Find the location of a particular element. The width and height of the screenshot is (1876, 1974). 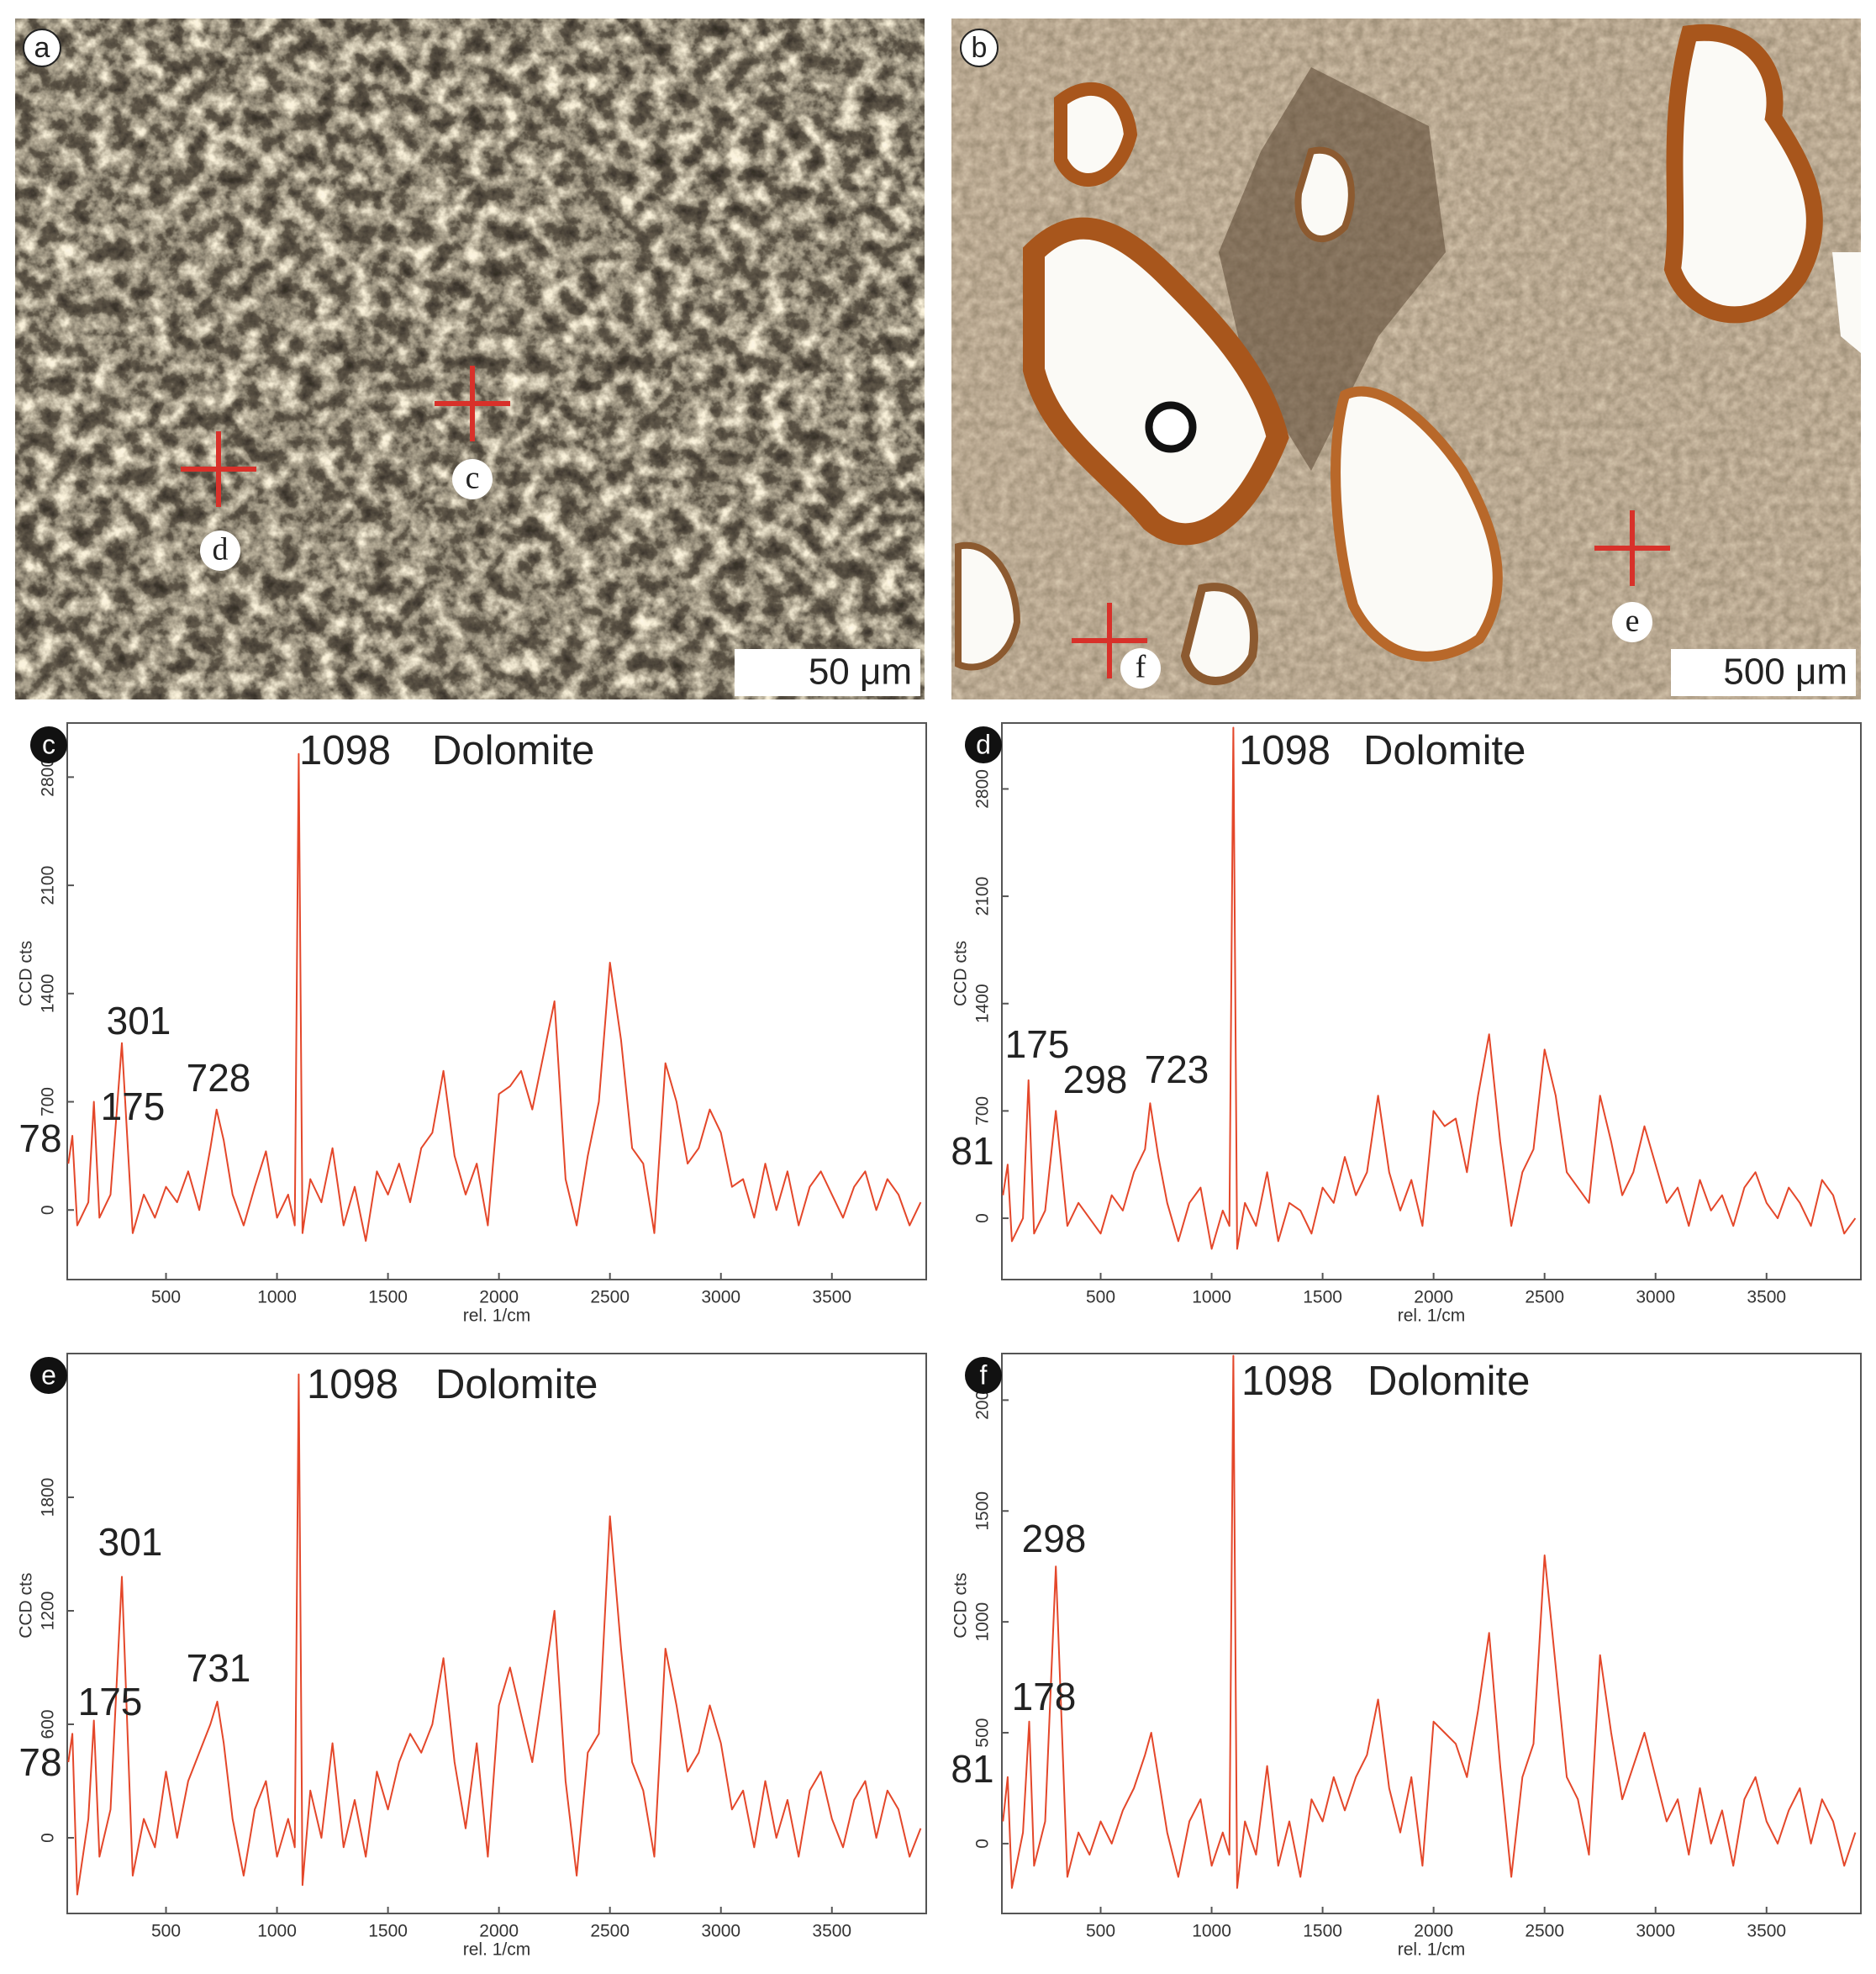

y-tick-label: 1000 is located at coordinates (983, 1622).